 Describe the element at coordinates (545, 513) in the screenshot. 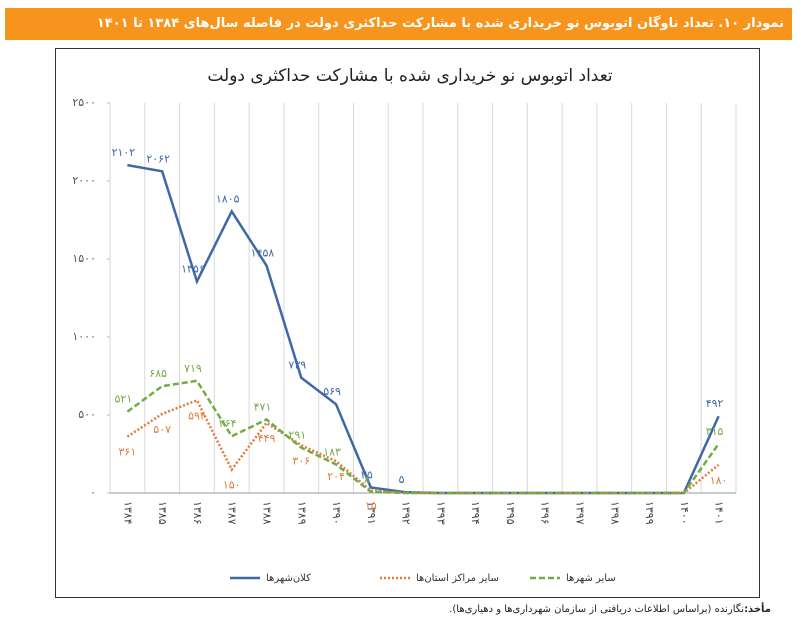

I see `x-tick-label: ۱۳۹۶` at that location.